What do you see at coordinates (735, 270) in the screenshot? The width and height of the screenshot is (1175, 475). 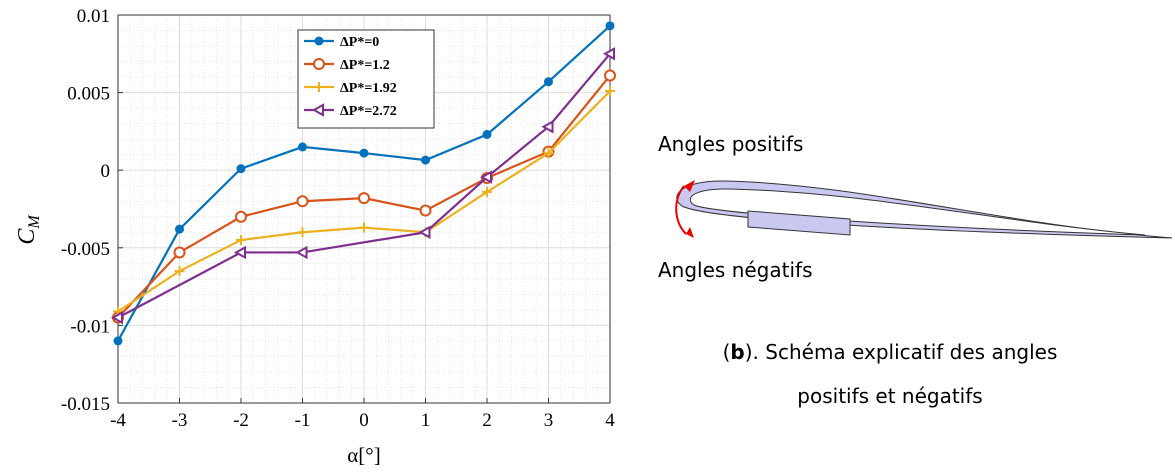 I see `label-negative: Angles négatifs` at bounding box center [735, 270].